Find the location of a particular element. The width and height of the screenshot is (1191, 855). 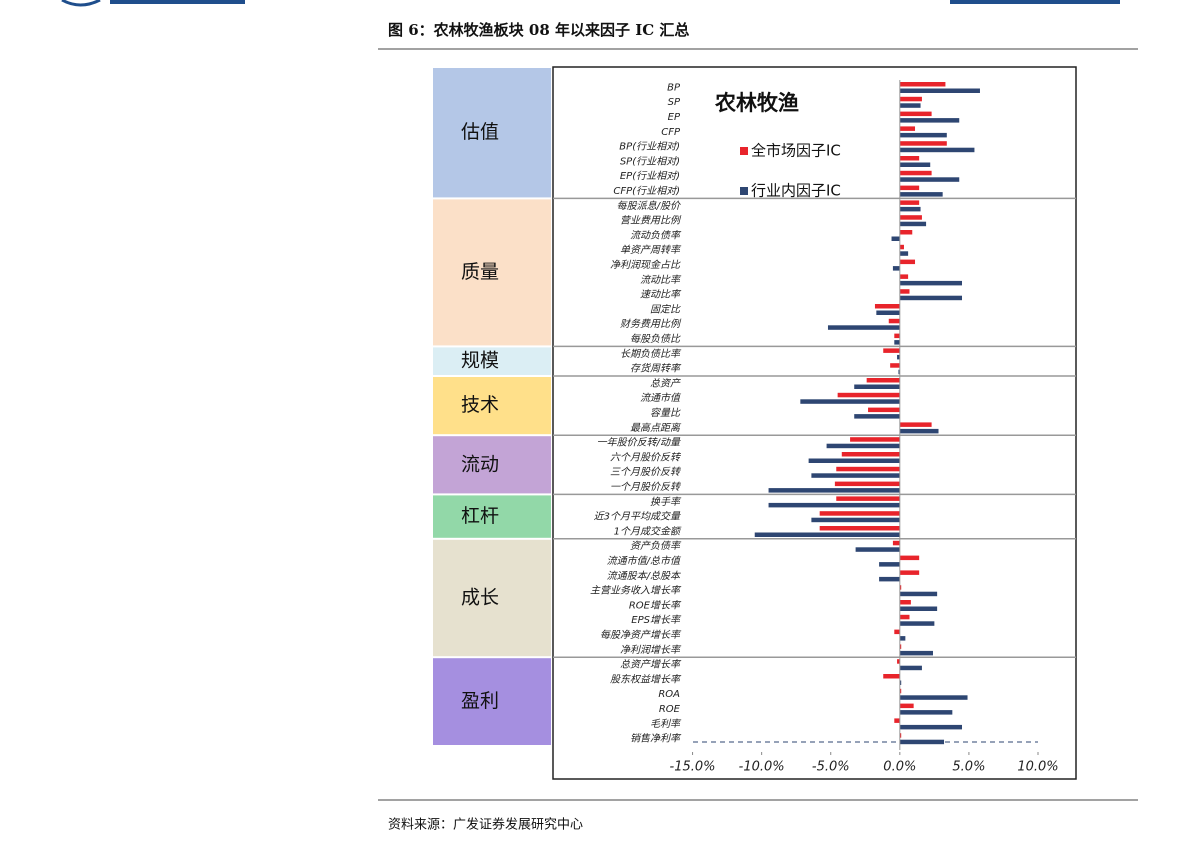

chart-title: 农林牧渔 is located at coordinates (756, 103).